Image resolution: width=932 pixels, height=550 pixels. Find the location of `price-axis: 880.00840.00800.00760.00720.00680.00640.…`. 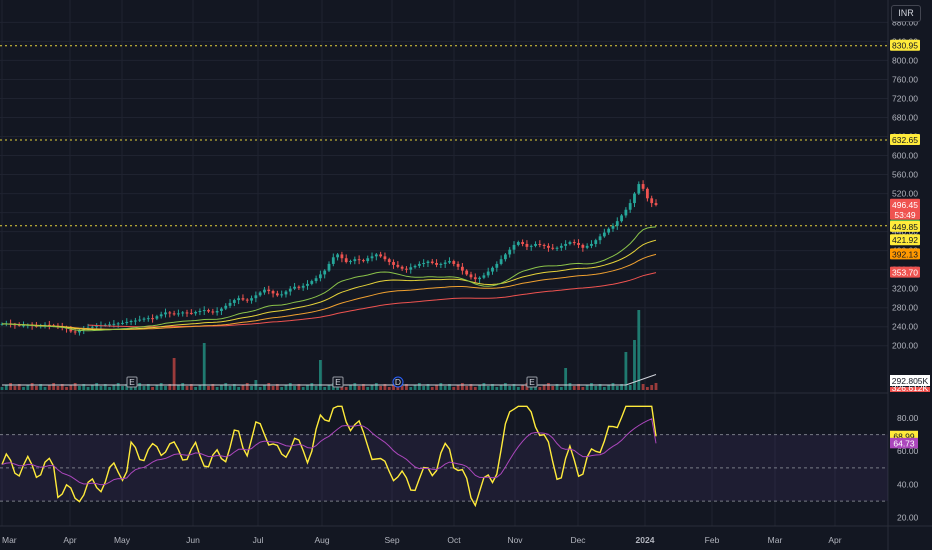

price-axis: 880.00840.00800.00760.00720.00680.00640.… is located at coordinates (910, 270).